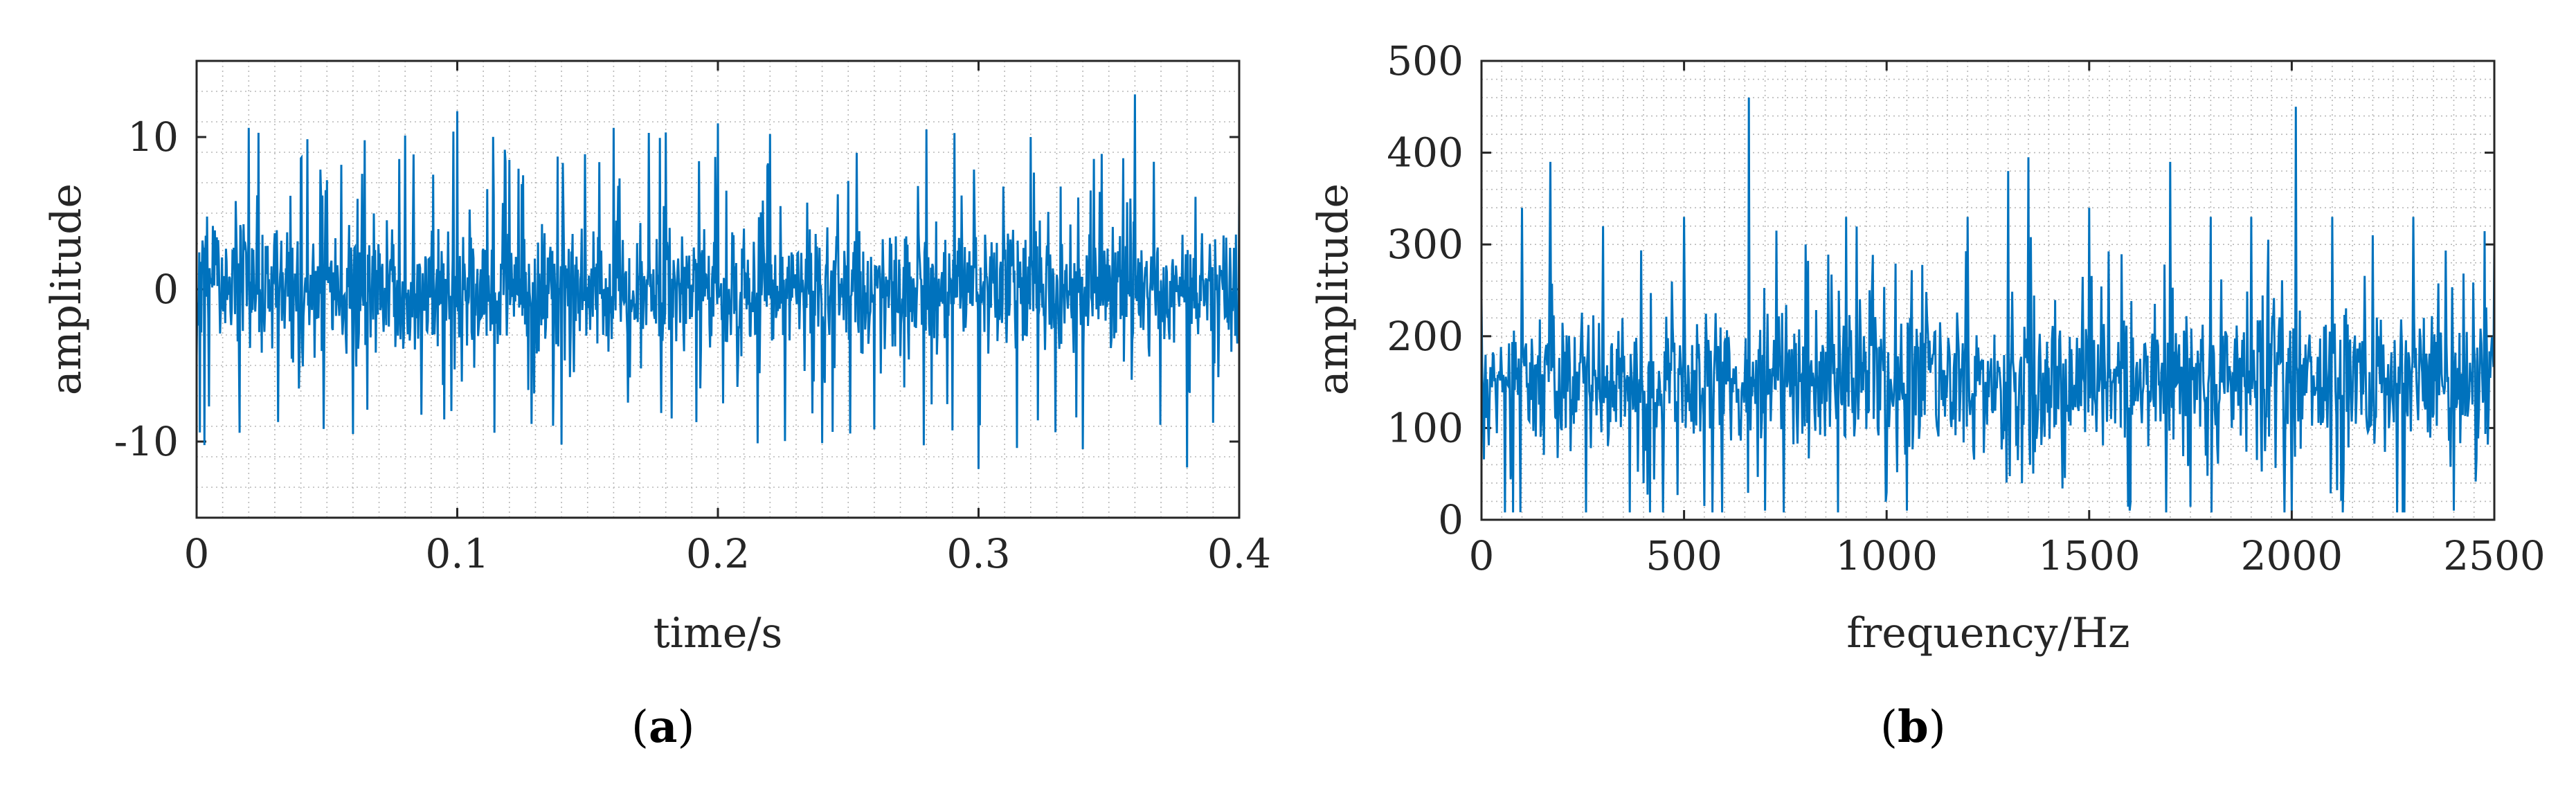 Image resolution: width=2576 pixels, height=789 pixels. I want to click on chart-b-y-tick-labels: 0 100 200 300 400 500, so click(1425, 290).